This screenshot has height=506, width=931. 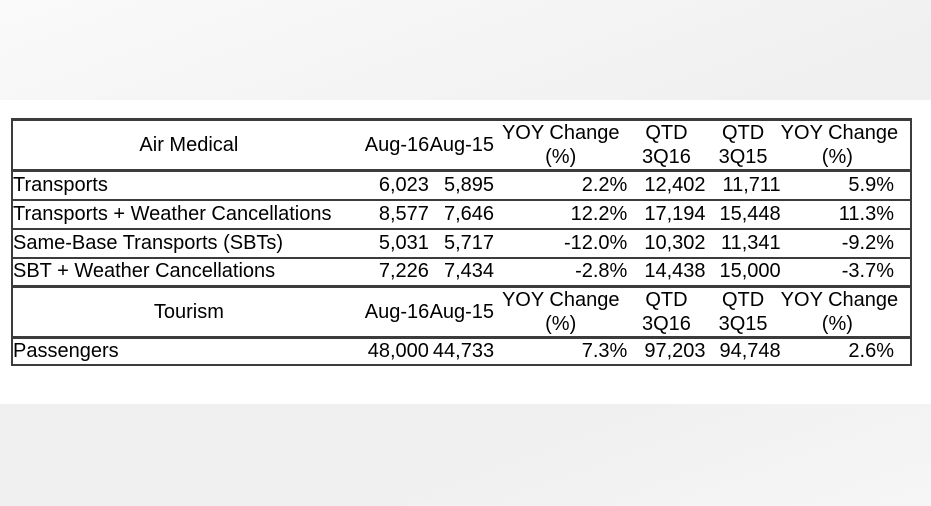 What do you see at coordinates (666, 350) in the screenshot?
I see `cell-value: 97,203` at bounding box center [666, 350].